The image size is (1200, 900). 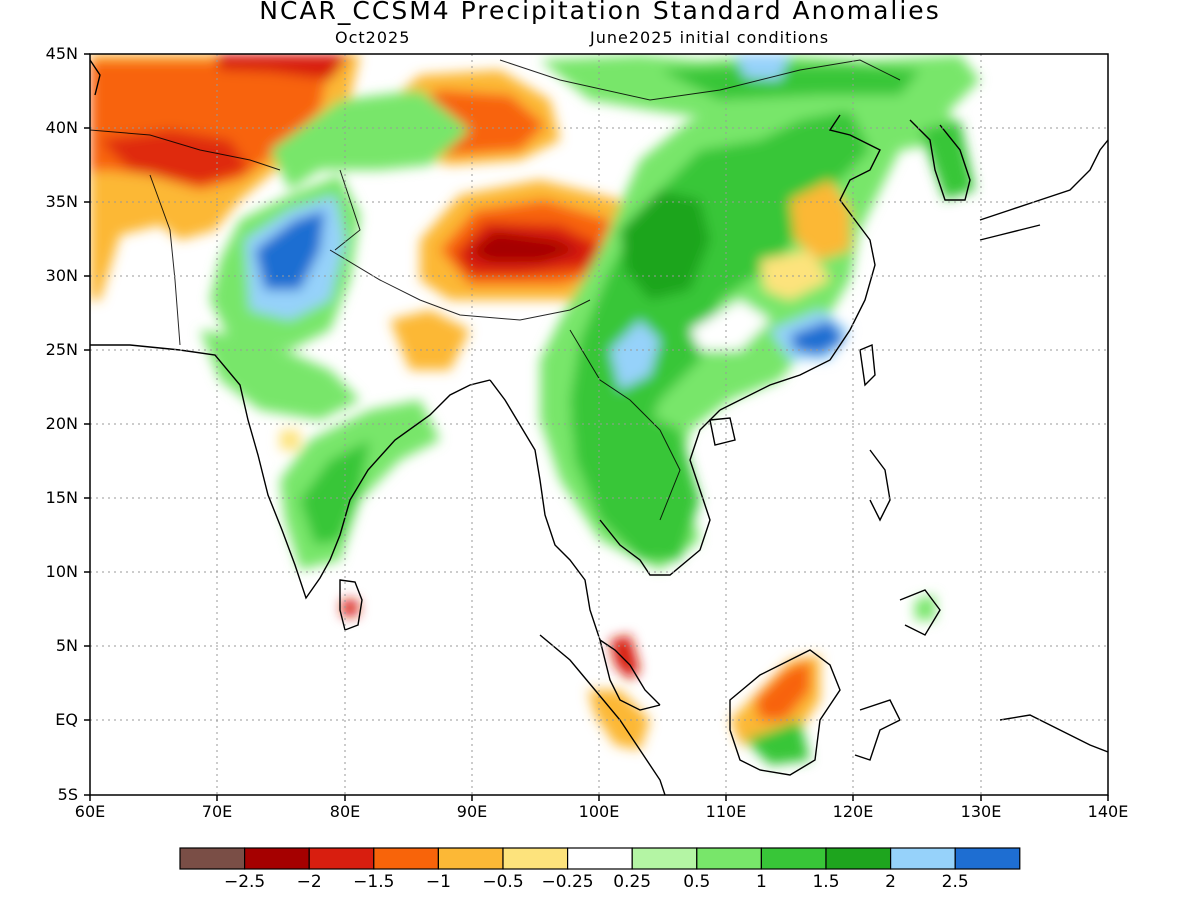 I want to click on coast-mindanao, so click(x=920, y=612).